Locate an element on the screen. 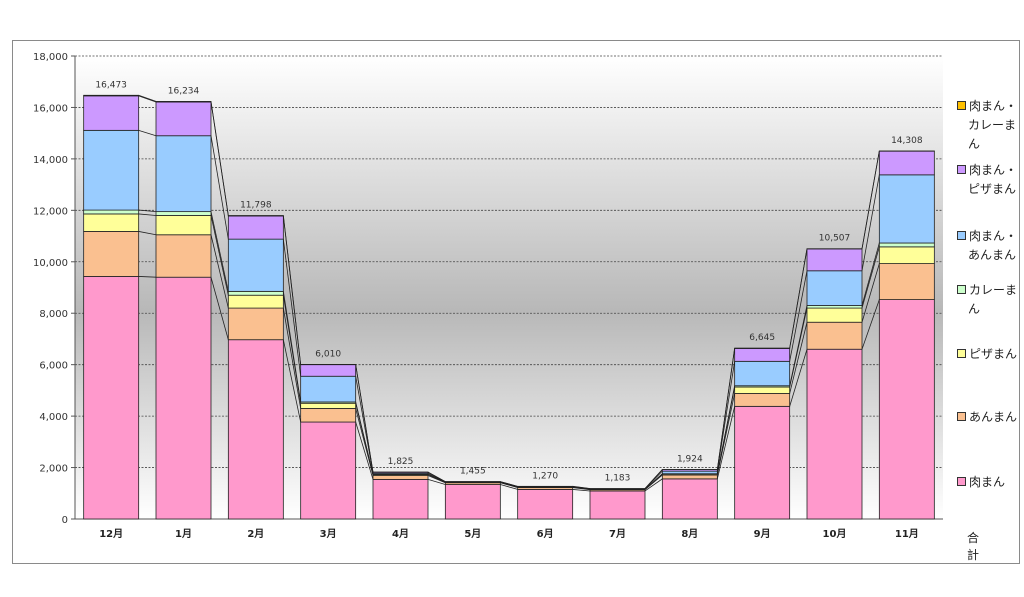 The image size is (1024, 597). x-tick-label: 9月 is located at coordinates (762, 534).